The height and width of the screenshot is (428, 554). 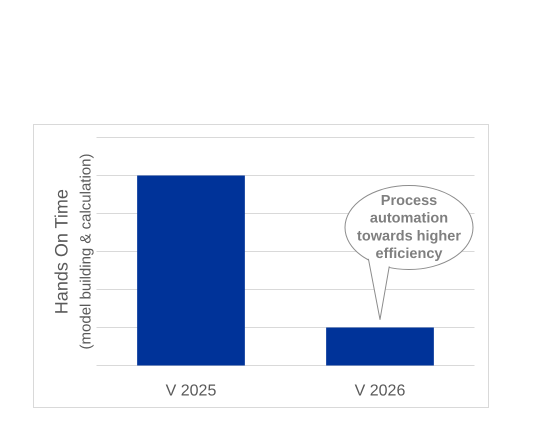 I want to click on x-tick-label: V 2025, so click(x=191, y=391).